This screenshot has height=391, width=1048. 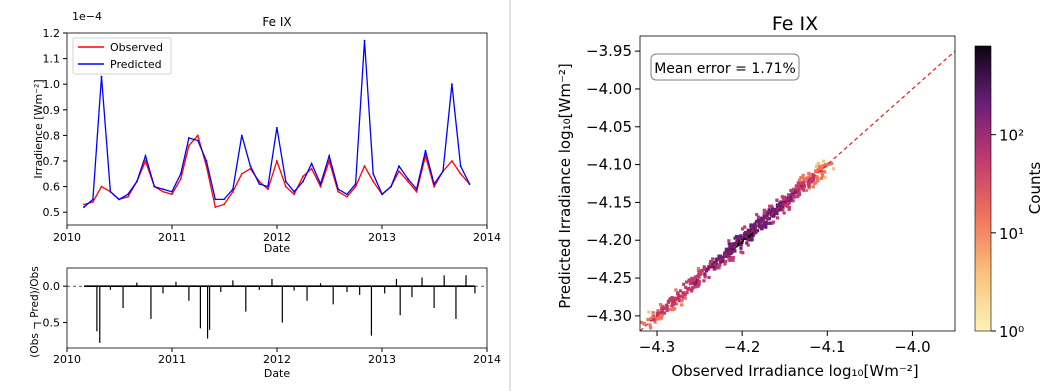 What do you see at coordinates (277, 308) in the screenshot?
I see `residual-frame` at bounding box center [277, 308].